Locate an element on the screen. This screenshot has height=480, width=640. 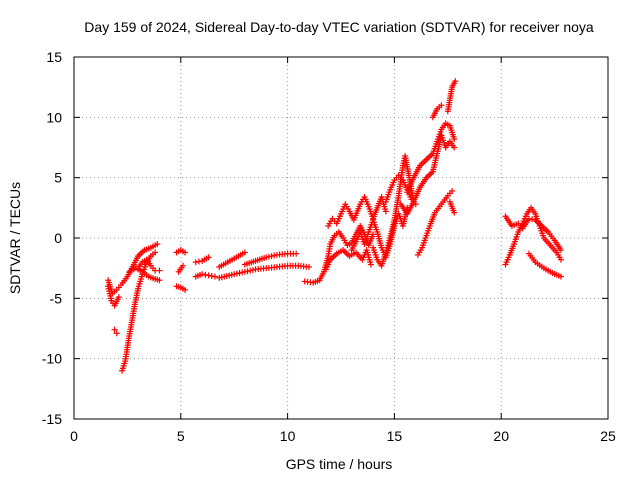
series-s2 is located at coordinates (113, 296).